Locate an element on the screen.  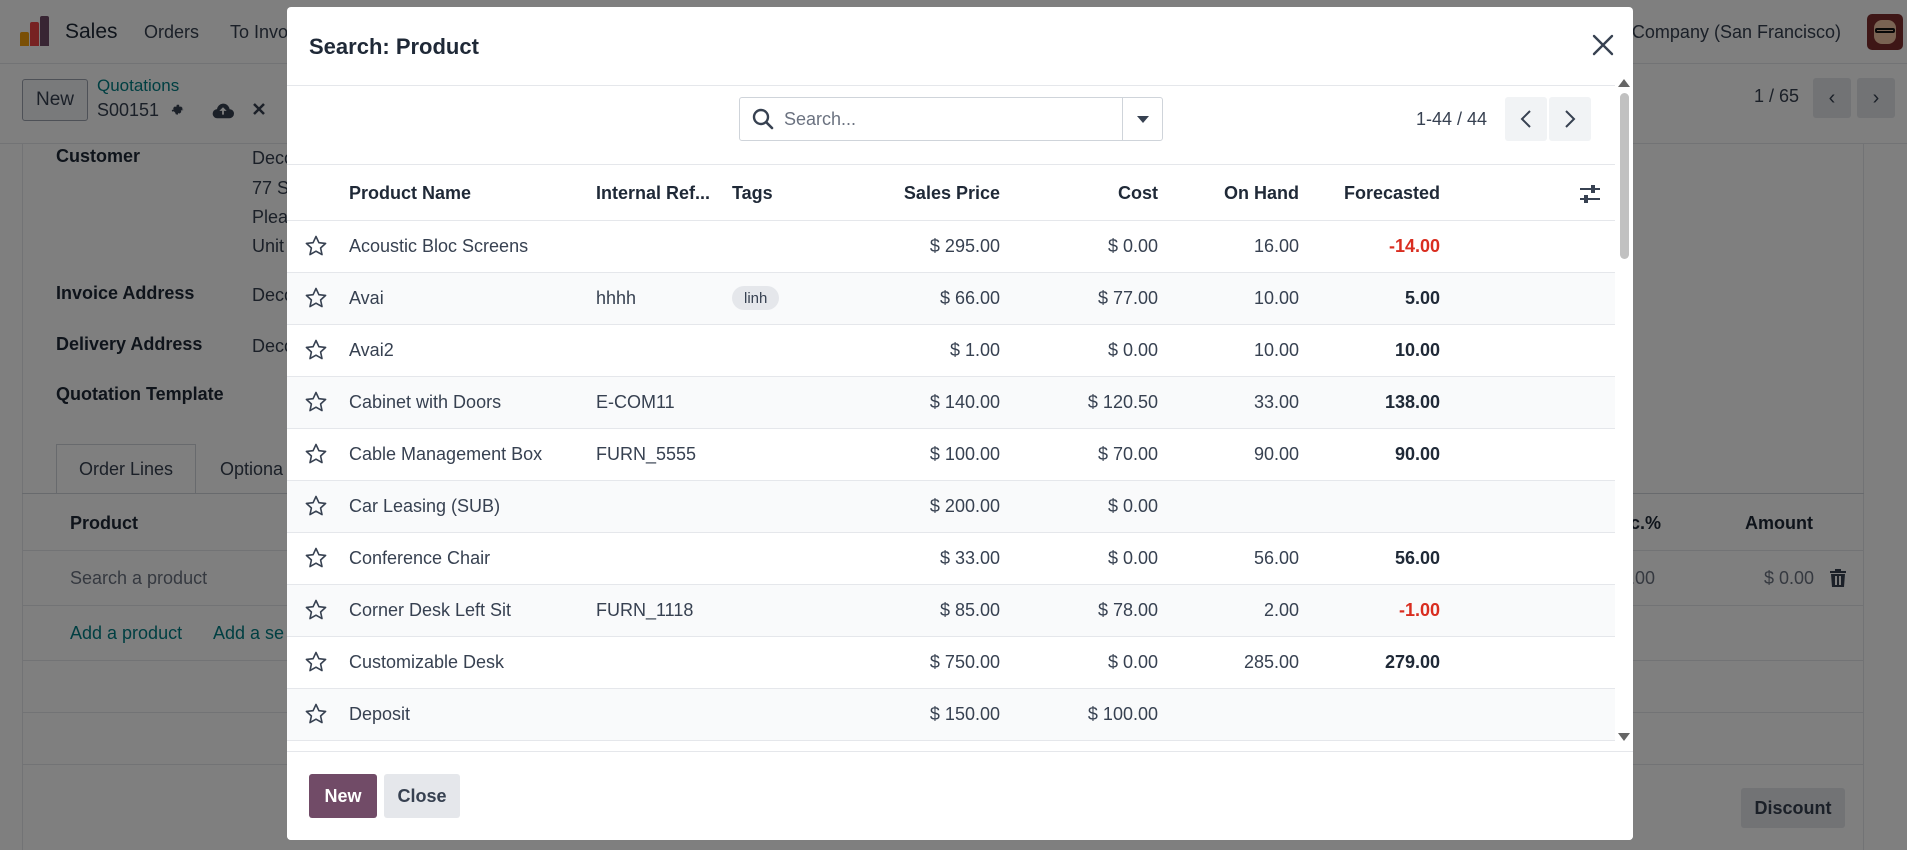
sales-price: $ 100.00 is located at coordinates (964, 454).